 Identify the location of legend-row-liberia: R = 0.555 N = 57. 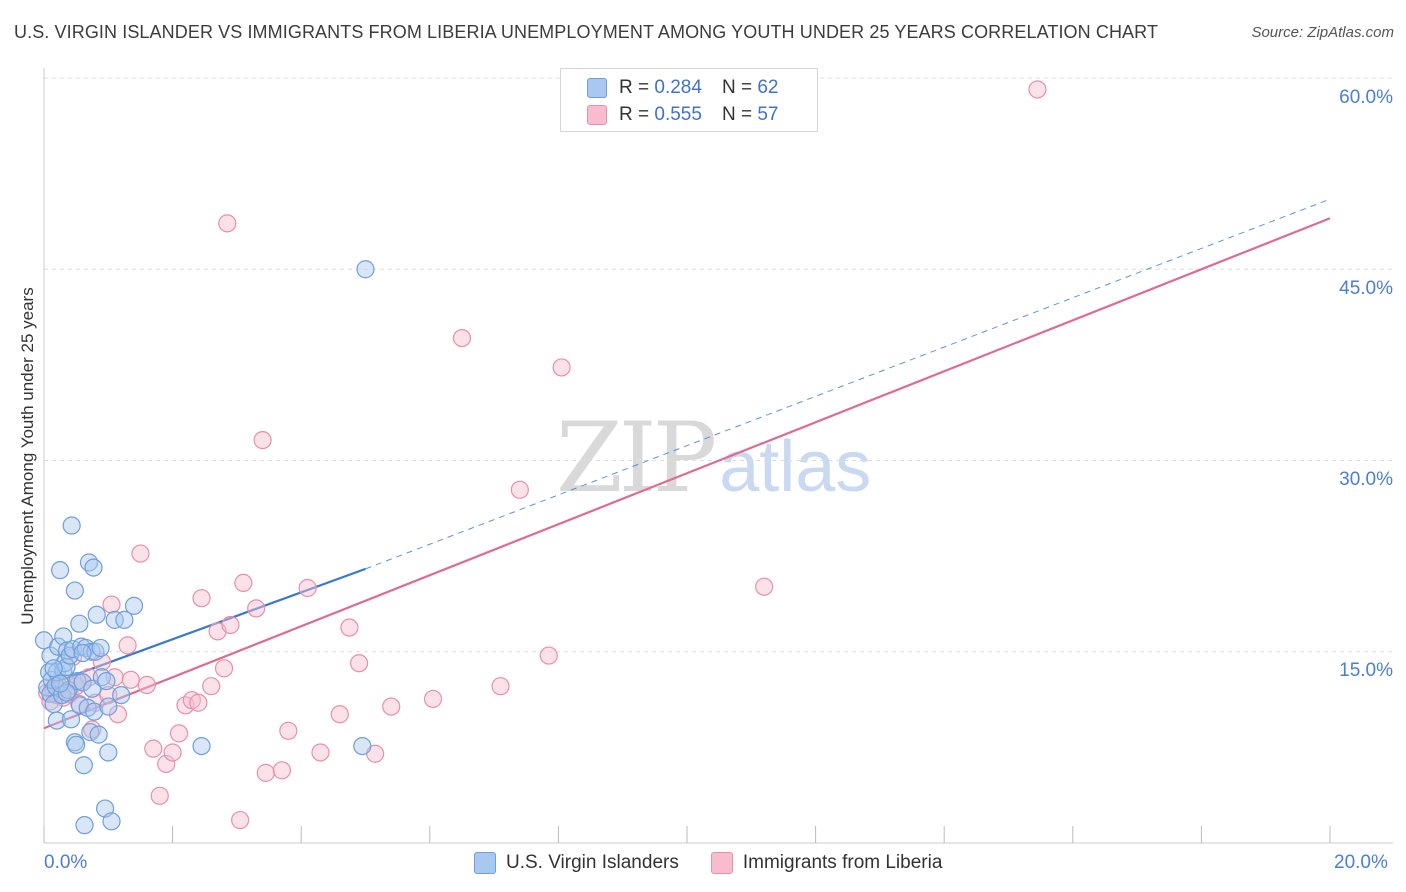
(682, 115).